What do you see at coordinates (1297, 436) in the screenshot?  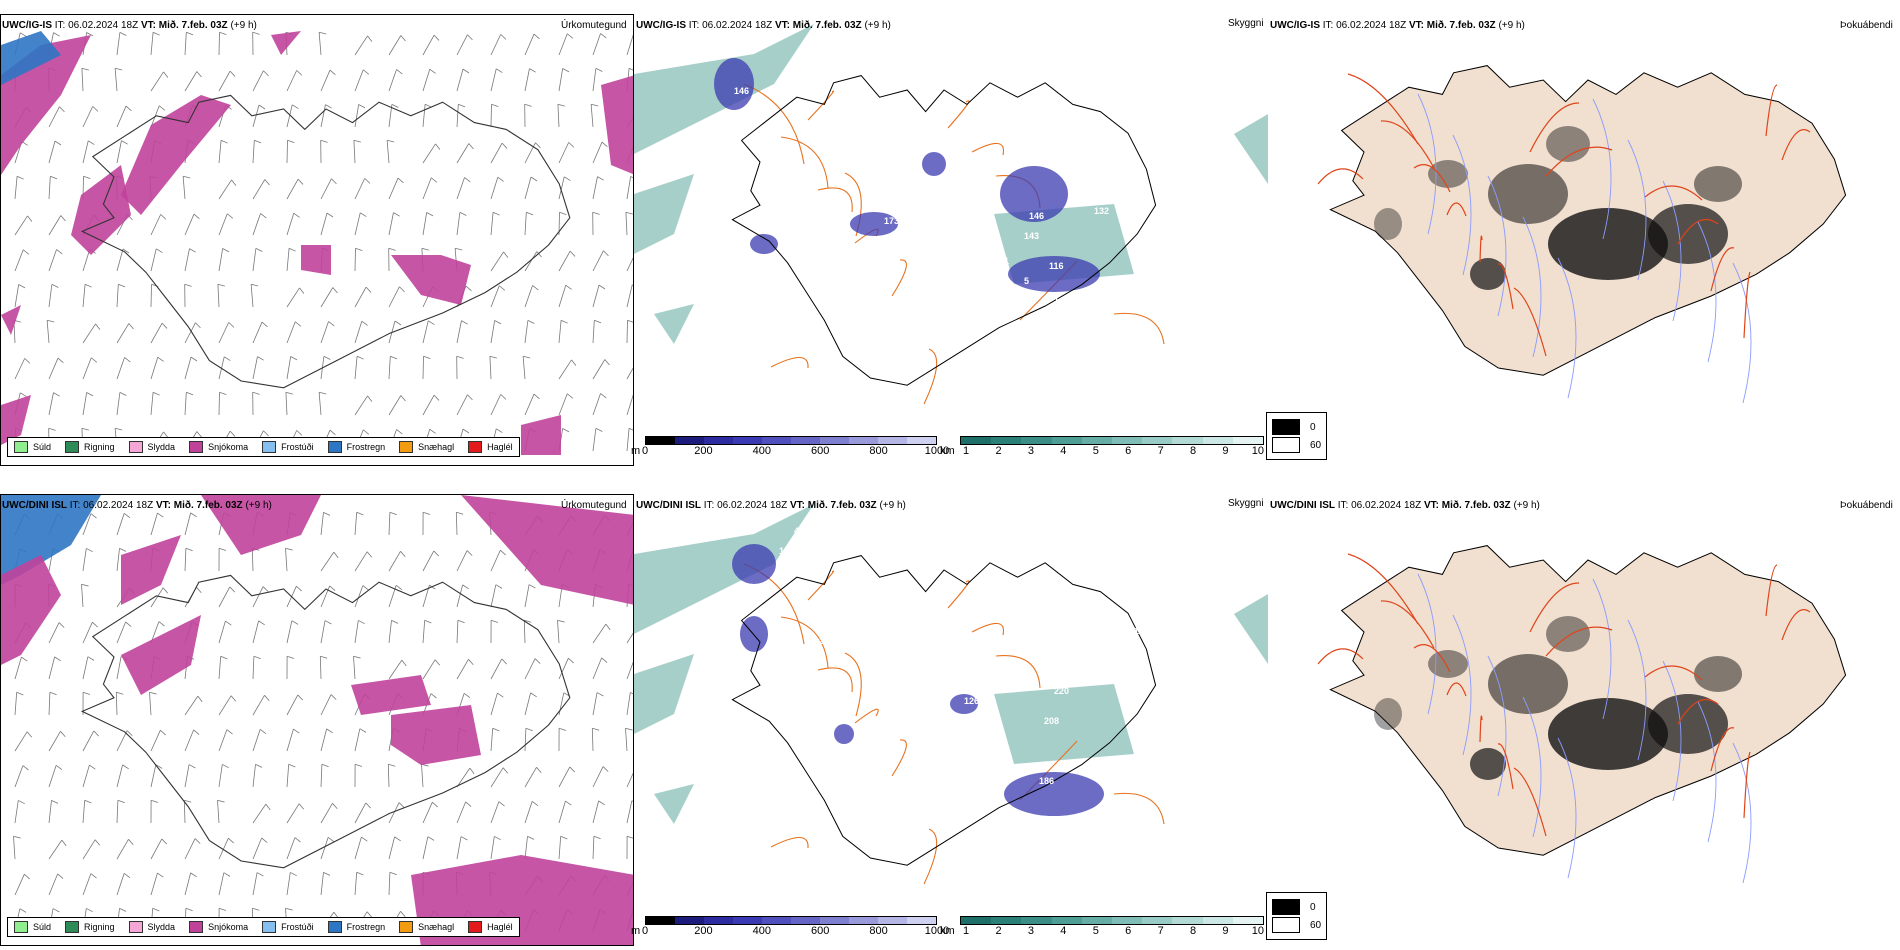 I see `fog-legend-top: 0 60` at bounding box center [1297, 436].